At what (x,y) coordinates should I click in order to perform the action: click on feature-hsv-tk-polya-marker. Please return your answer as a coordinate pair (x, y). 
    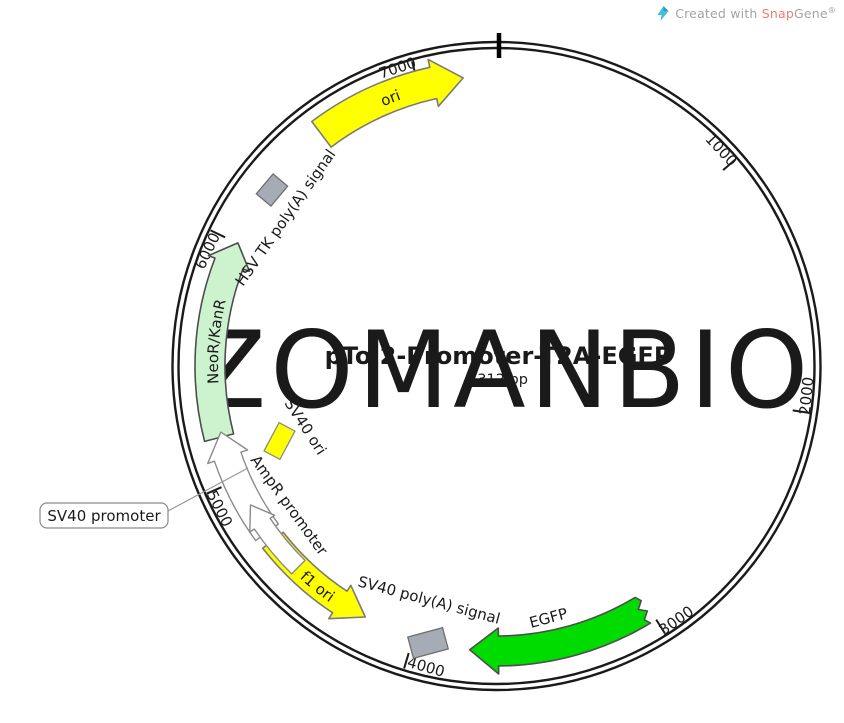
    Looking at the image, I should click on (272, 190).